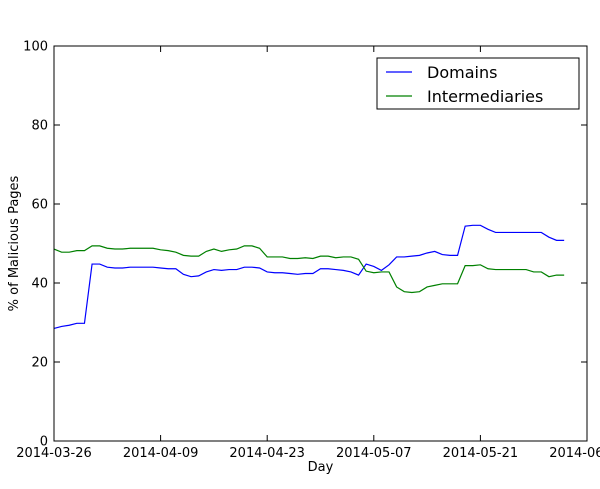 This screenshot has height=489, width=600. I want to click on y-tick-label: 60, so click(39, 205).